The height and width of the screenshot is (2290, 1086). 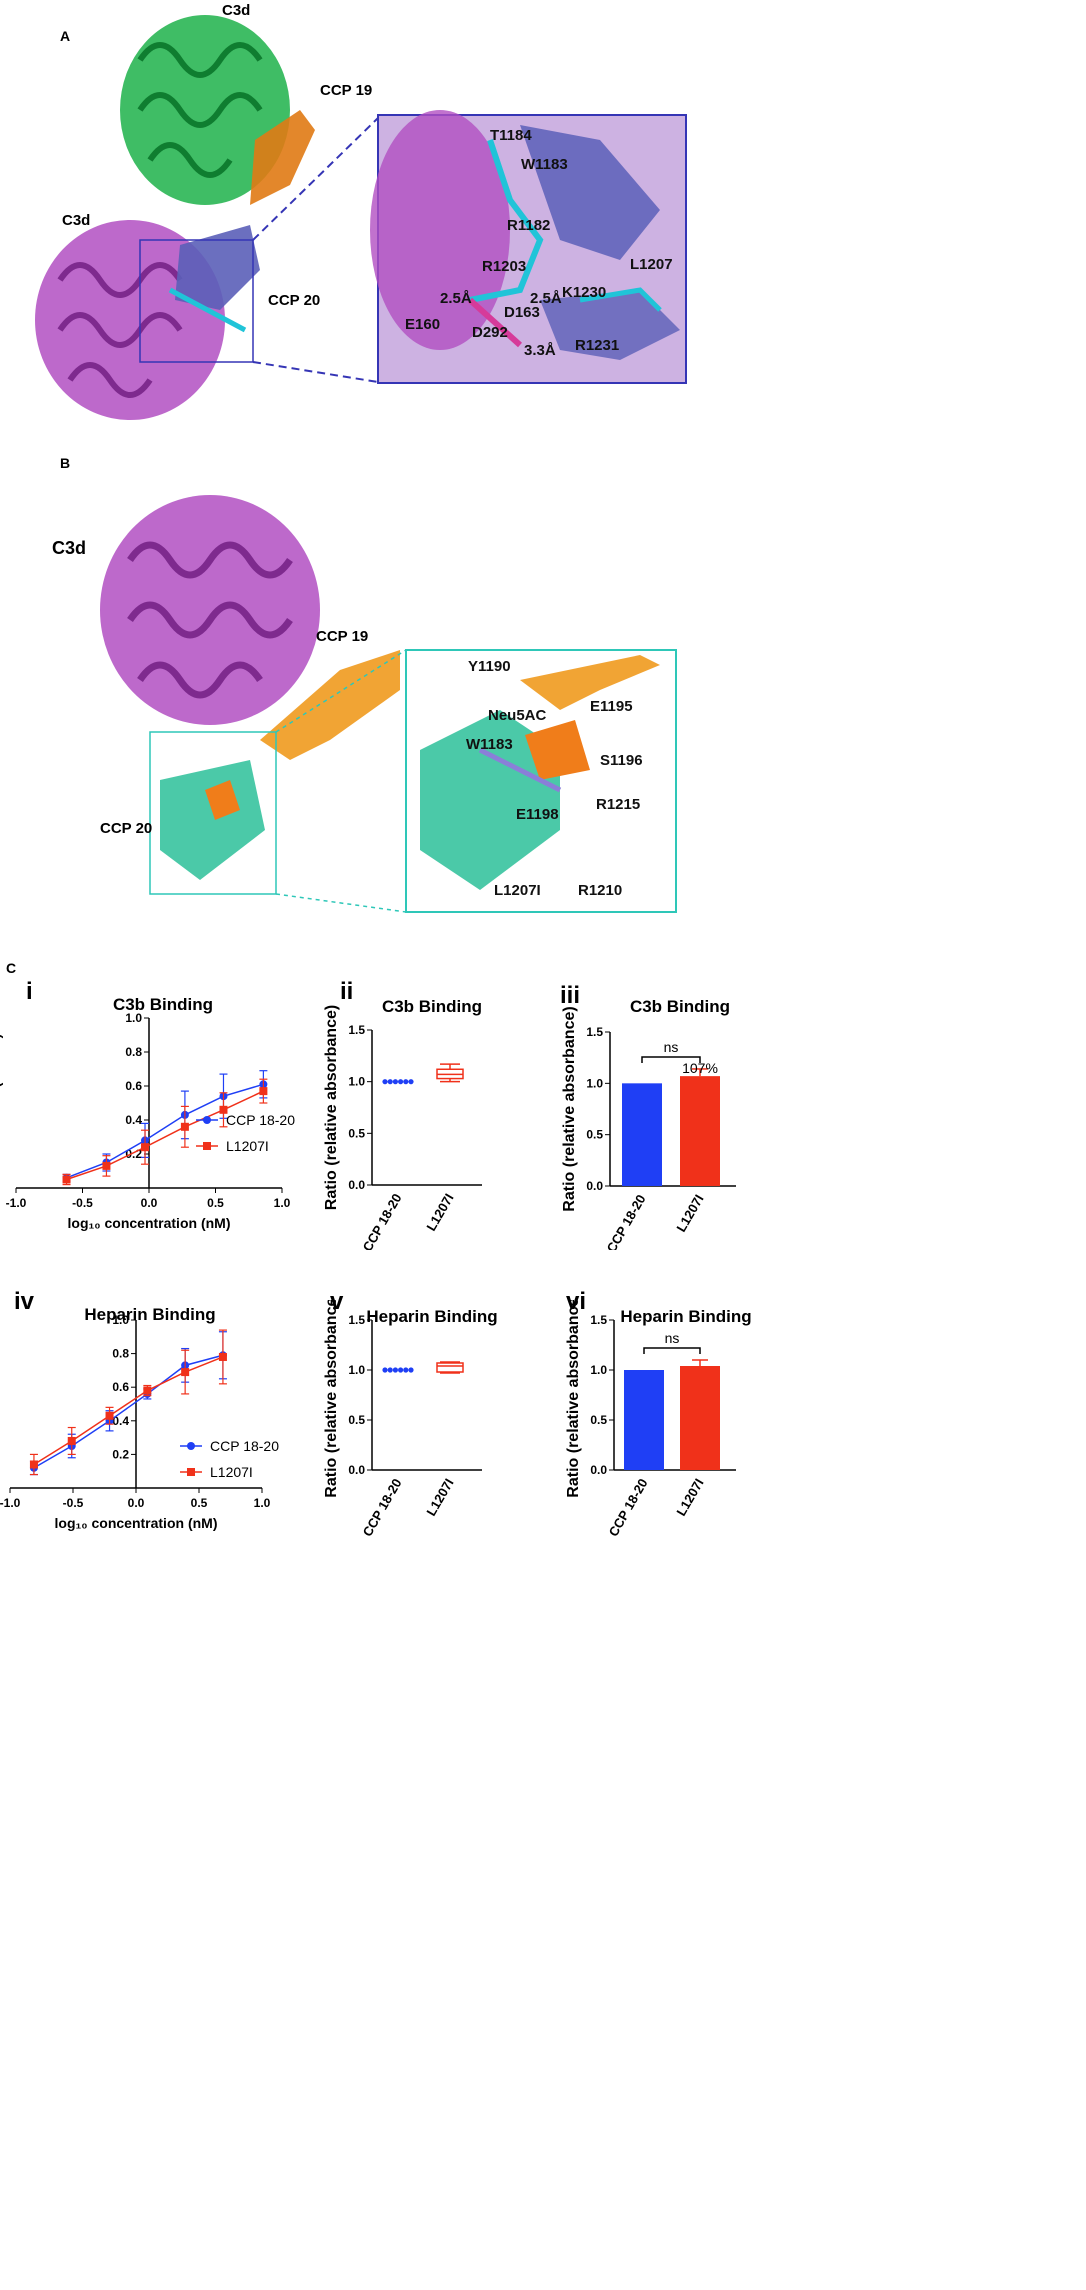 What do you see at coordinates (597, 345) in the screenshot?
I see `residue-label: R1231` at bounding box center [597, 345].